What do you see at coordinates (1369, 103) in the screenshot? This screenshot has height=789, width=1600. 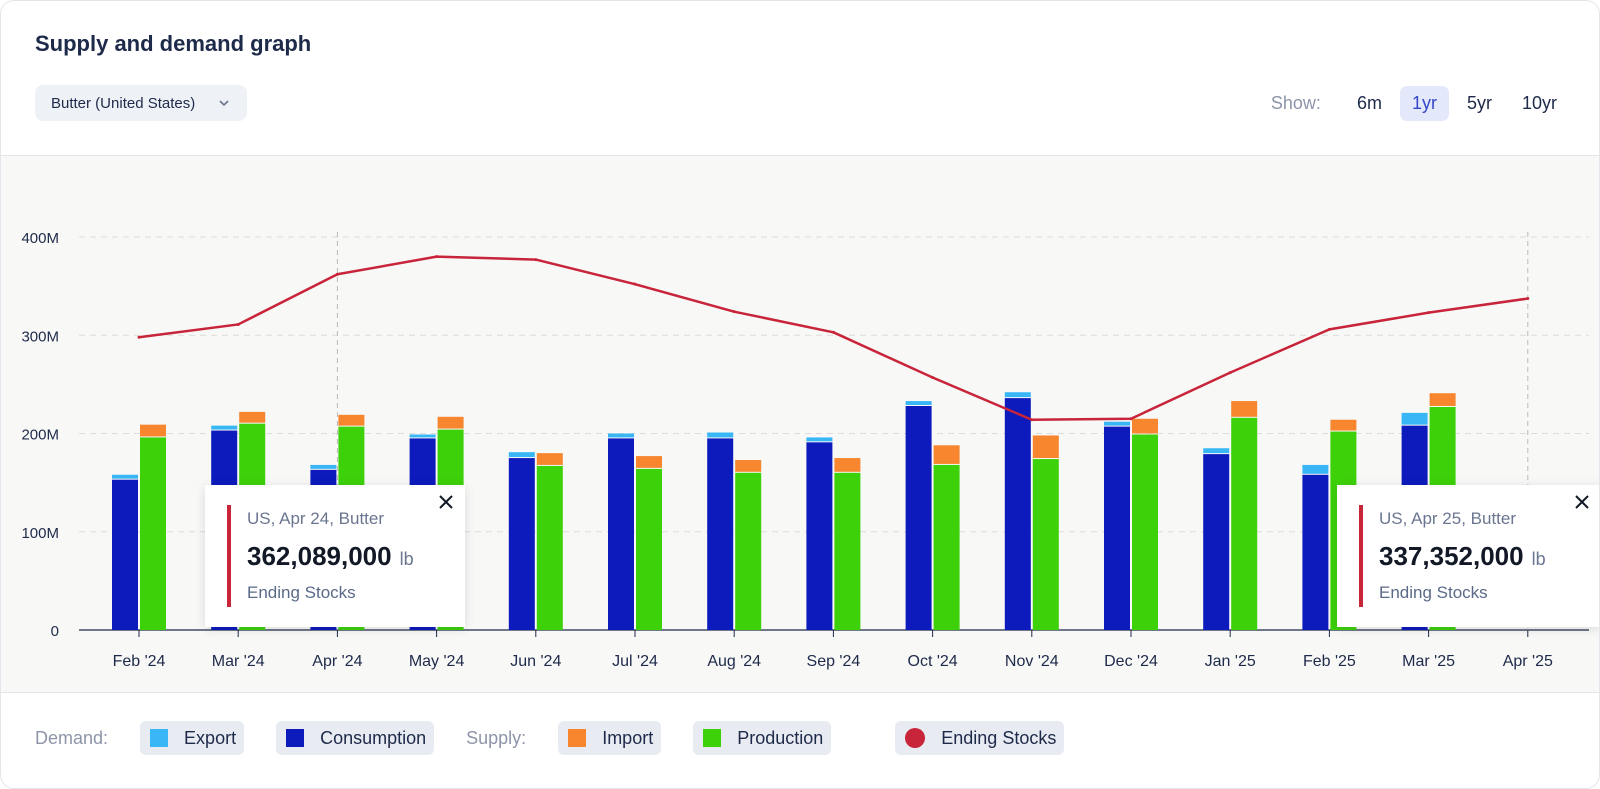 I see `range-6m-button: 6m` at bounding box center [1369, 103].